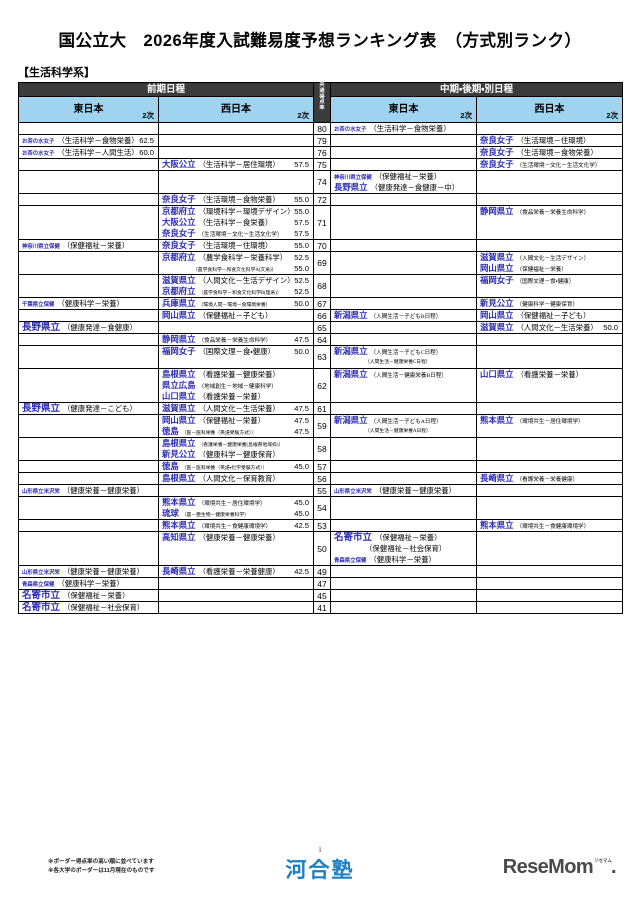  Describe the element at coordinates (322, 245) in the screenshot. I see `cell-score-rate: 70` at that location.